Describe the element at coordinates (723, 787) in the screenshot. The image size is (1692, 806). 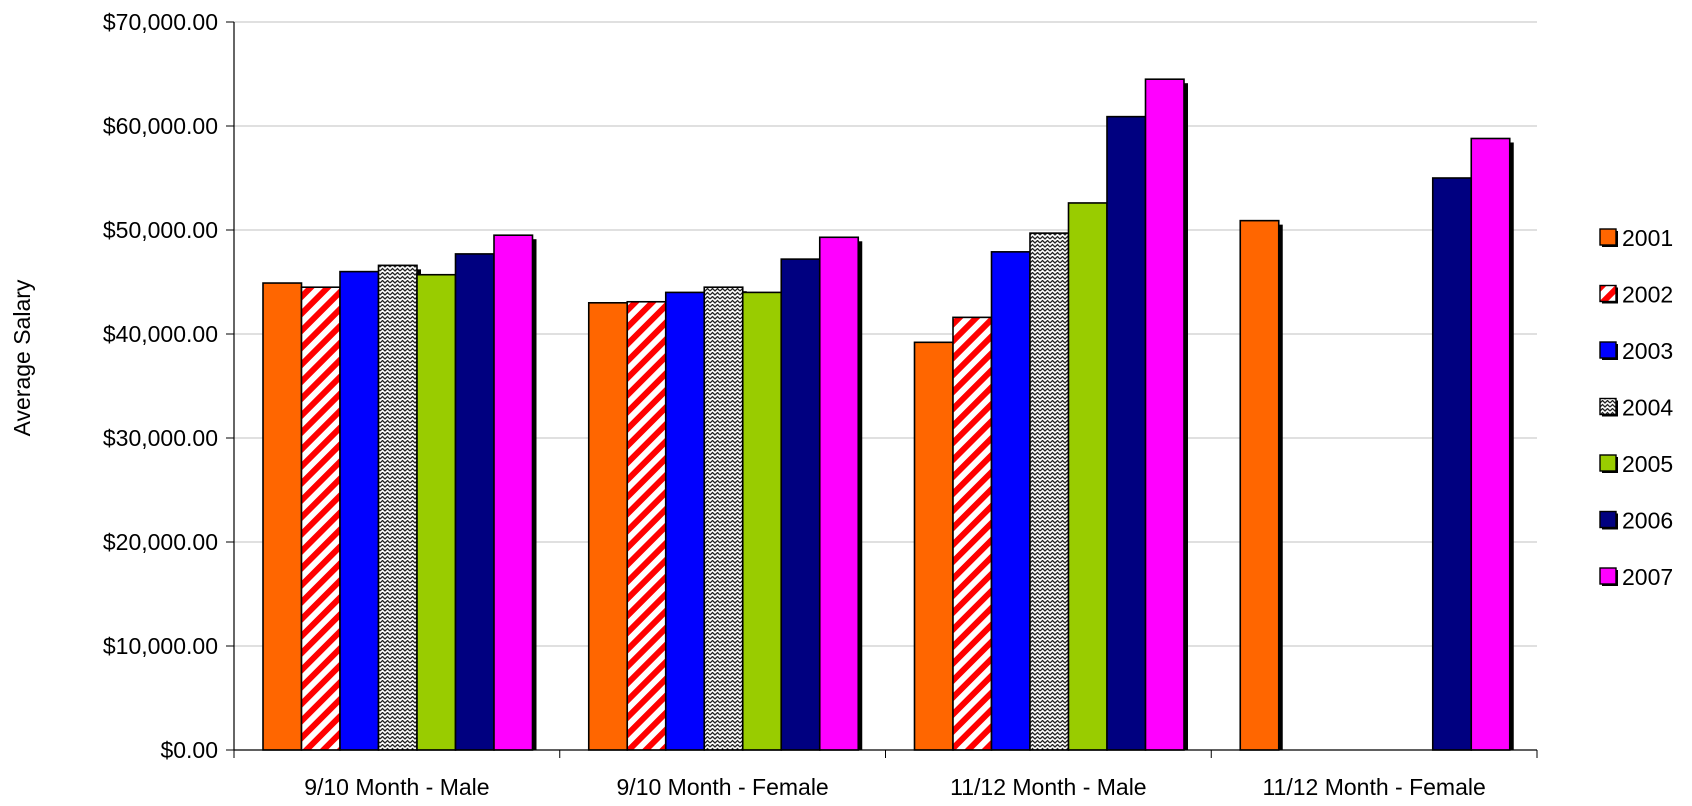
I see `x-tick-label: 9/10 Month - Female` at that location.